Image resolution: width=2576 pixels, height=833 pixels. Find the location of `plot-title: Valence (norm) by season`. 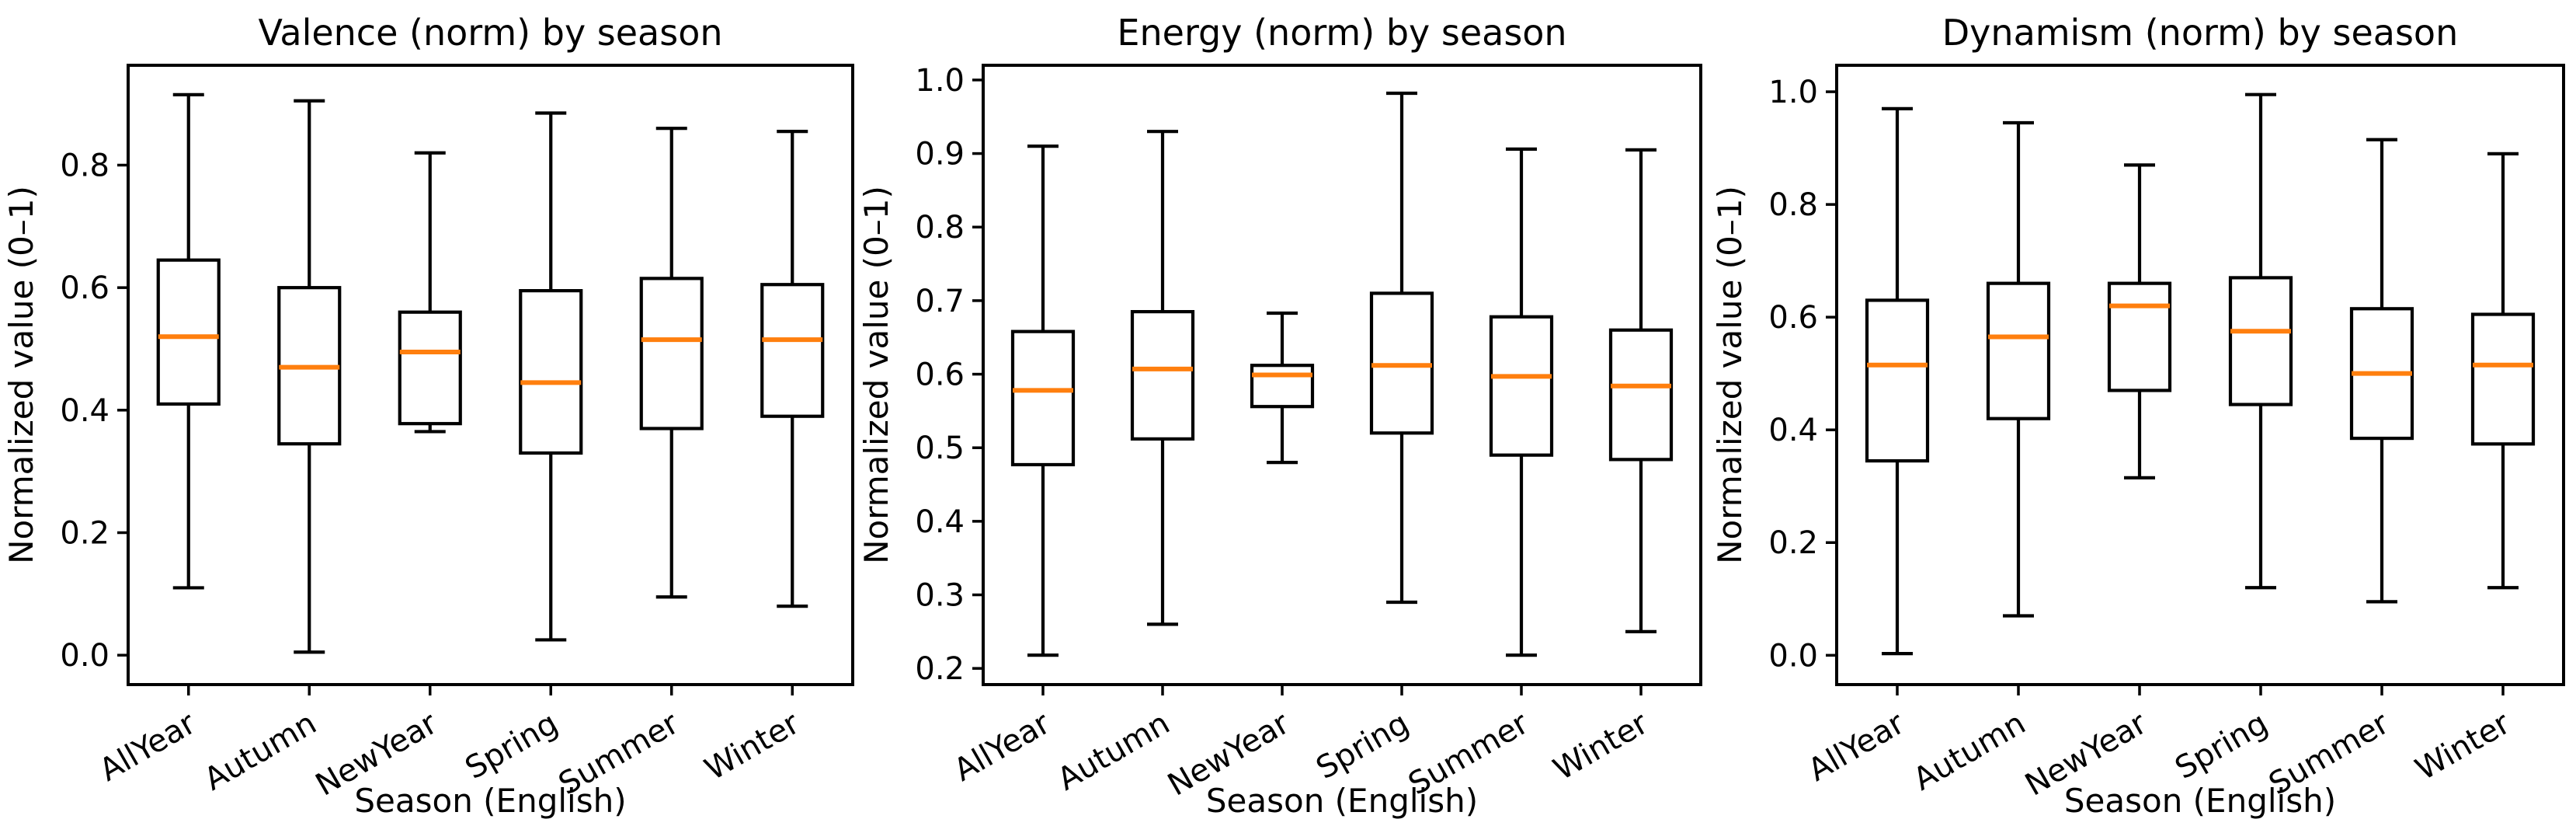

plot-title: Valence (norm) by season is located at coordinates (490, 33).